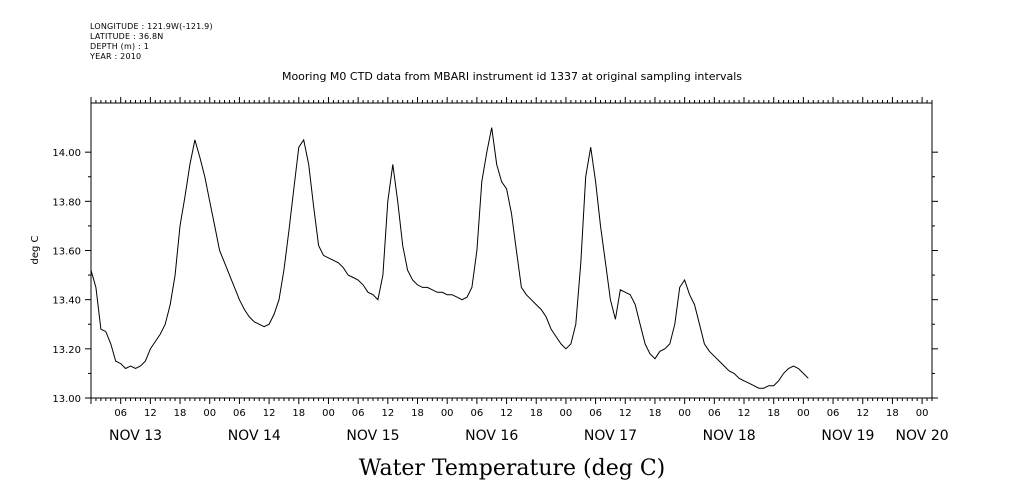 This screenshot has height=504, width=1009. Describe the element at coordinates (512, 468) in the screenshot. I see `x-axis-label: Water Temperature (deg C)` at that location.